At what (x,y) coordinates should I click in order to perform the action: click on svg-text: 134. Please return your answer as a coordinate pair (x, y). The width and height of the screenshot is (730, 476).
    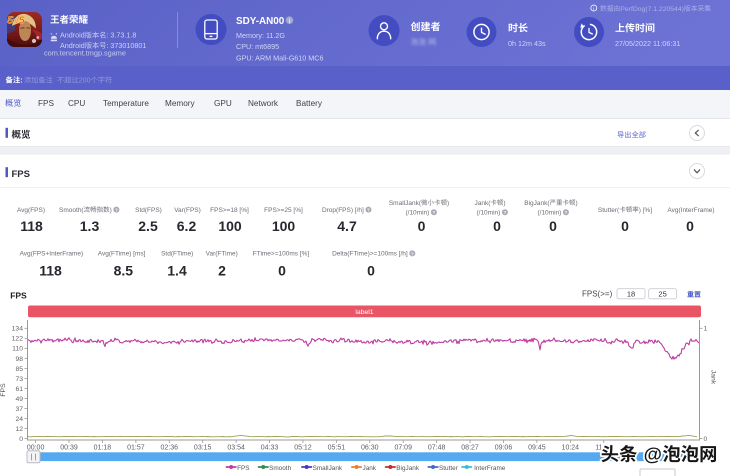
    Looking at the image, I should click on (18, 329).